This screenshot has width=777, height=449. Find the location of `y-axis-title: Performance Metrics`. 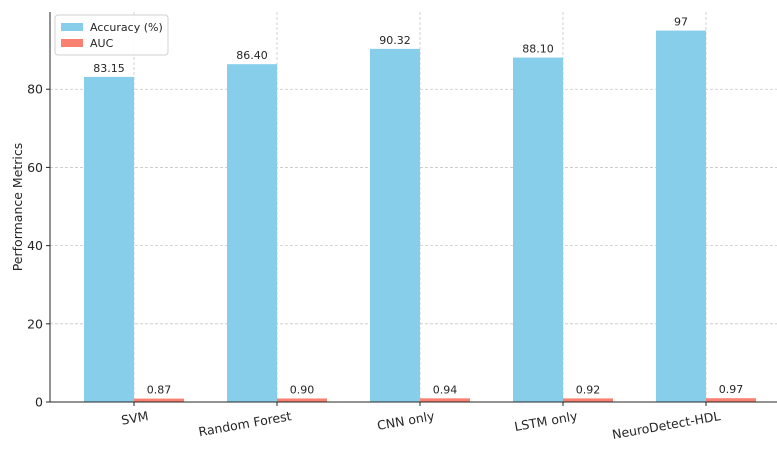

y-axis-title: Performance Metrics is located at coordinates (17, 207).